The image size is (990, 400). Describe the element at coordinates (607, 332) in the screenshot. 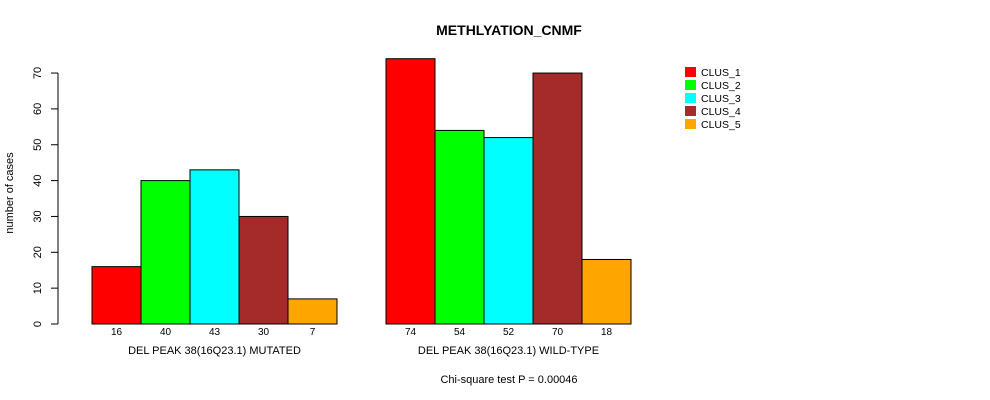

I see `bar-value-label: 18` at that location.